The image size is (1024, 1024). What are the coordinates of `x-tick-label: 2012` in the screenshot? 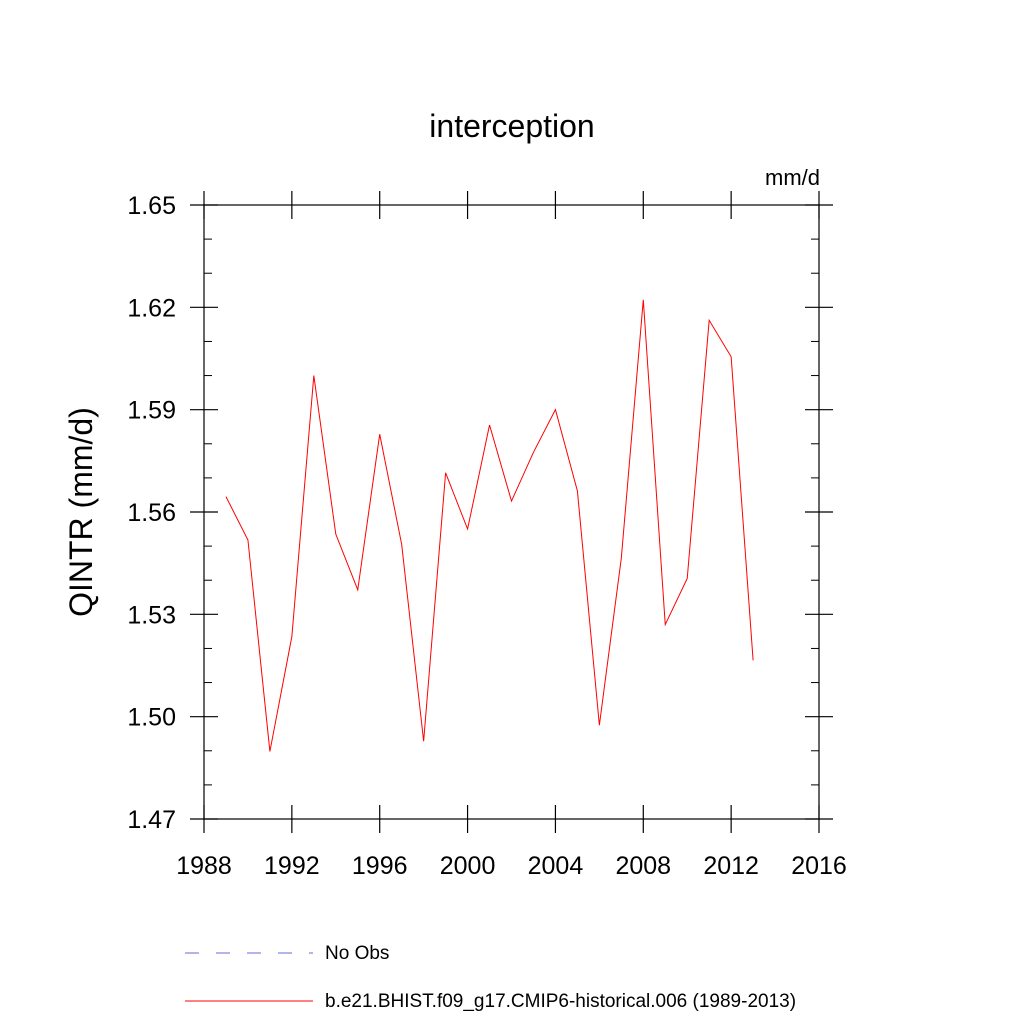 It's located at (731, 866).